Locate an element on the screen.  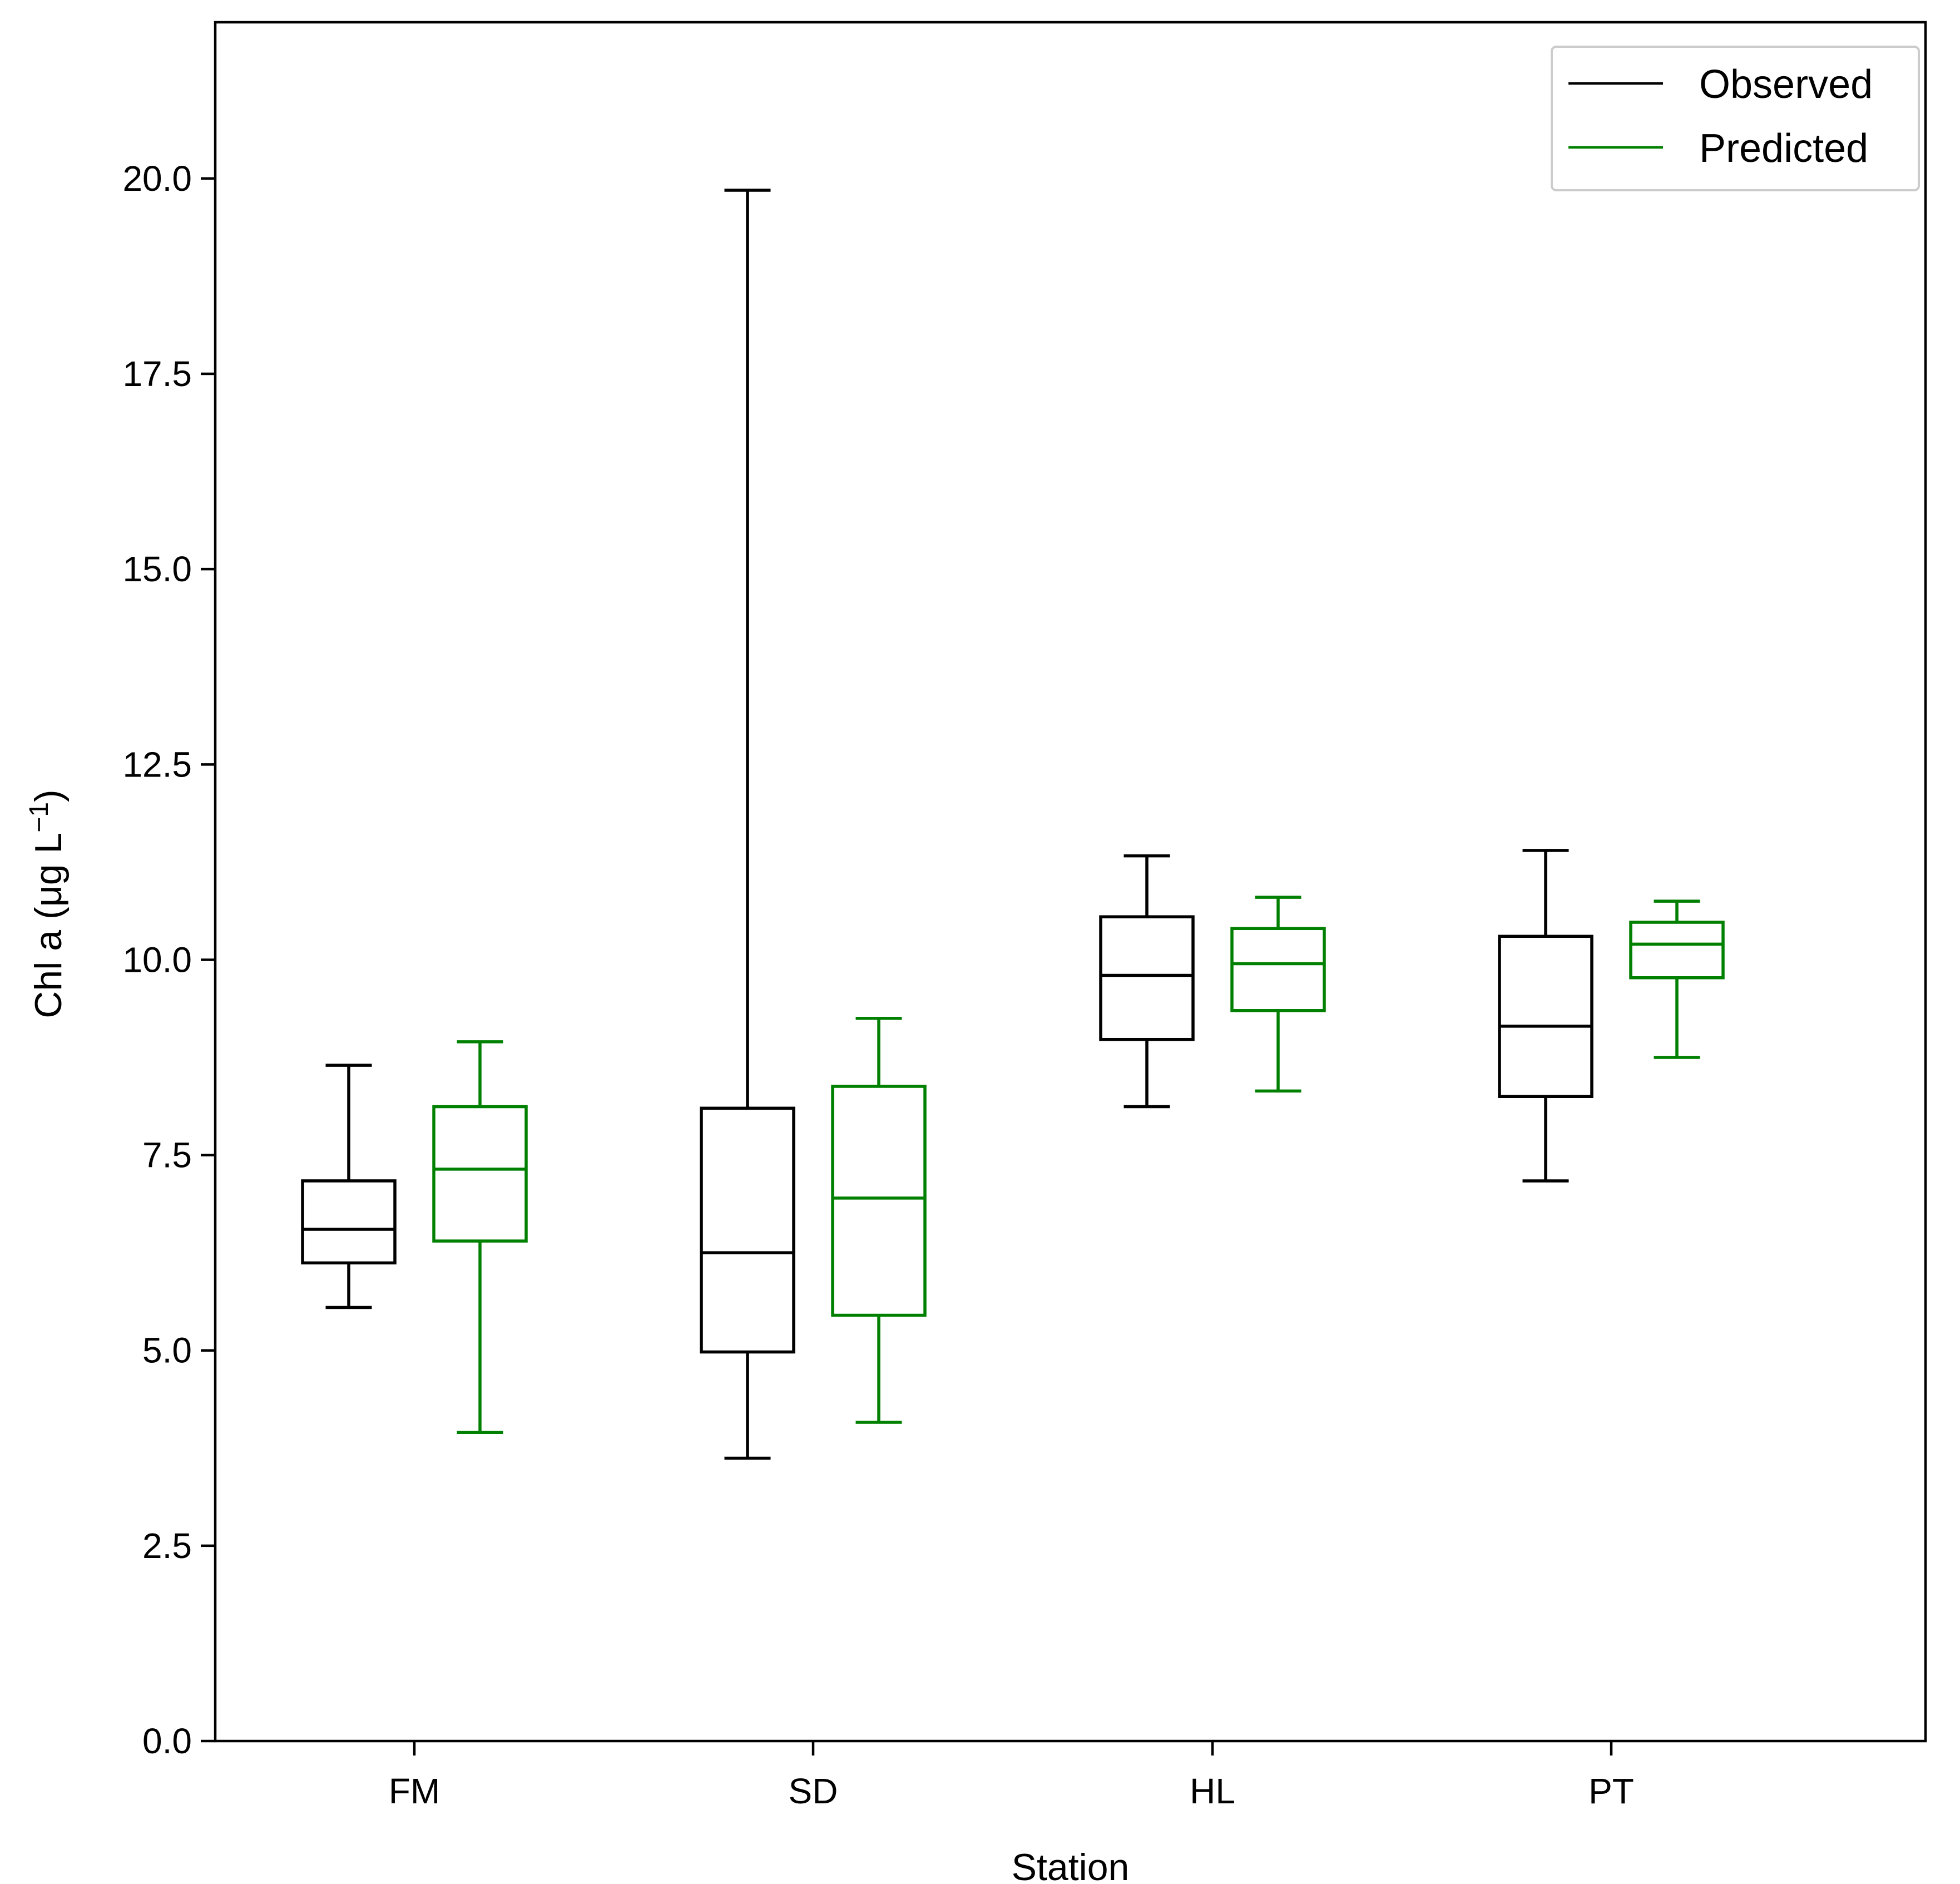
x-tick-label: FM is located at coordinates (415, 1791).